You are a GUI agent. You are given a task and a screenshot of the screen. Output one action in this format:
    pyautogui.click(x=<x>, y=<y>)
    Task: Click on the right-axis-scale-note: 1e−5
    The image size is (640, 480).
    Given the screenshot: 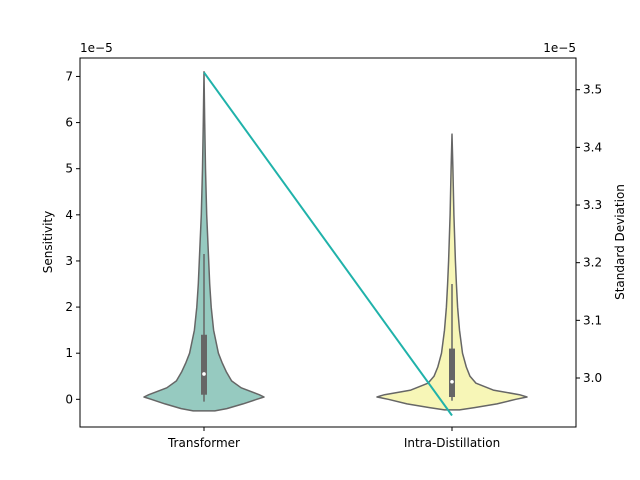 What is the action you would take?
    pyautogui.click(x=559, y=48)
    